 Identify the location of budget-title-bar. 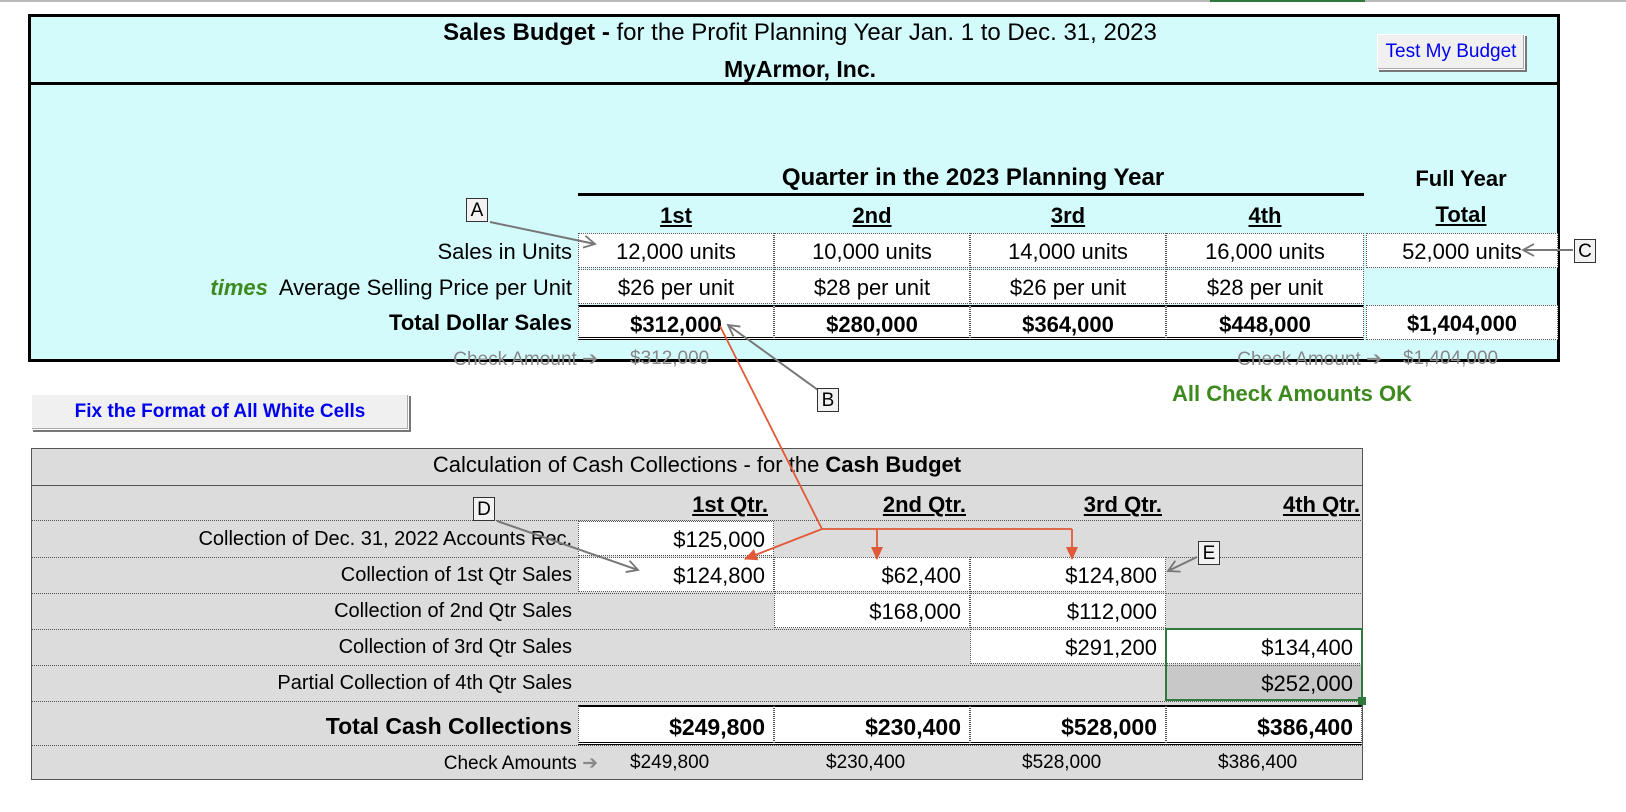
(794, 51).